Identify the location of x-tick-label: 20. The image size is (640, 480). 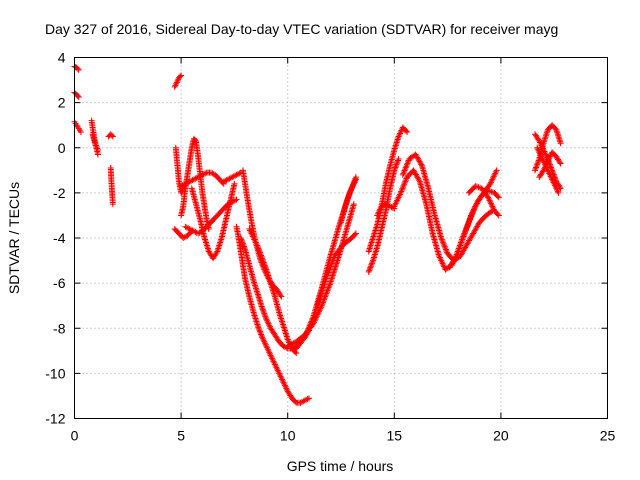
(501, 436).